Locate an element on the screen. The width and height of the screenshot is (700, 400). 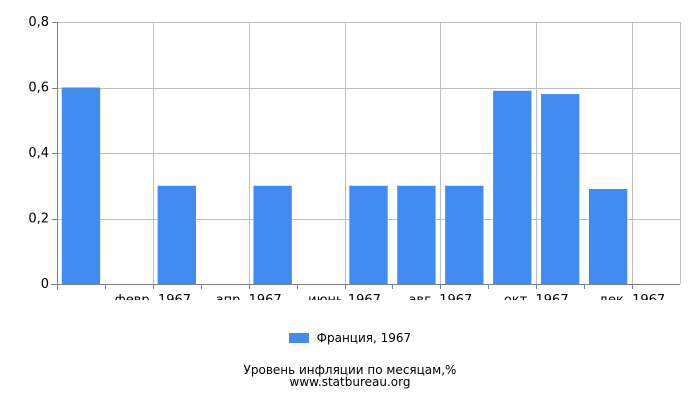
y-tick-label: 0,4 is located at coordinates (38, 153).